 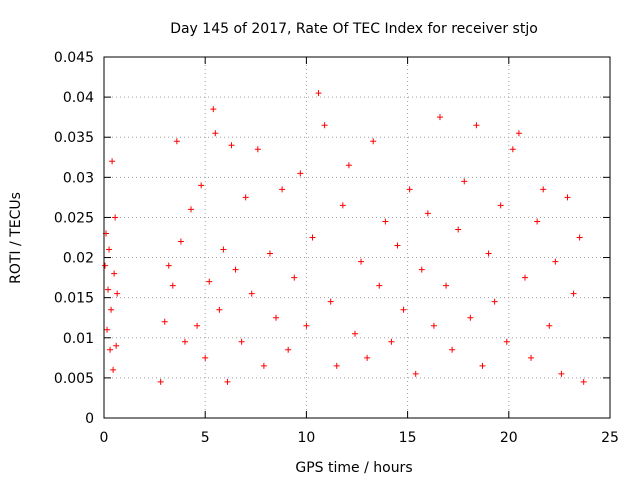 What do you see at coordinates (16, 238) in the screenshot?
I see `y-axis-label: ROTI / TECUs` at bounding box center [16, 238].